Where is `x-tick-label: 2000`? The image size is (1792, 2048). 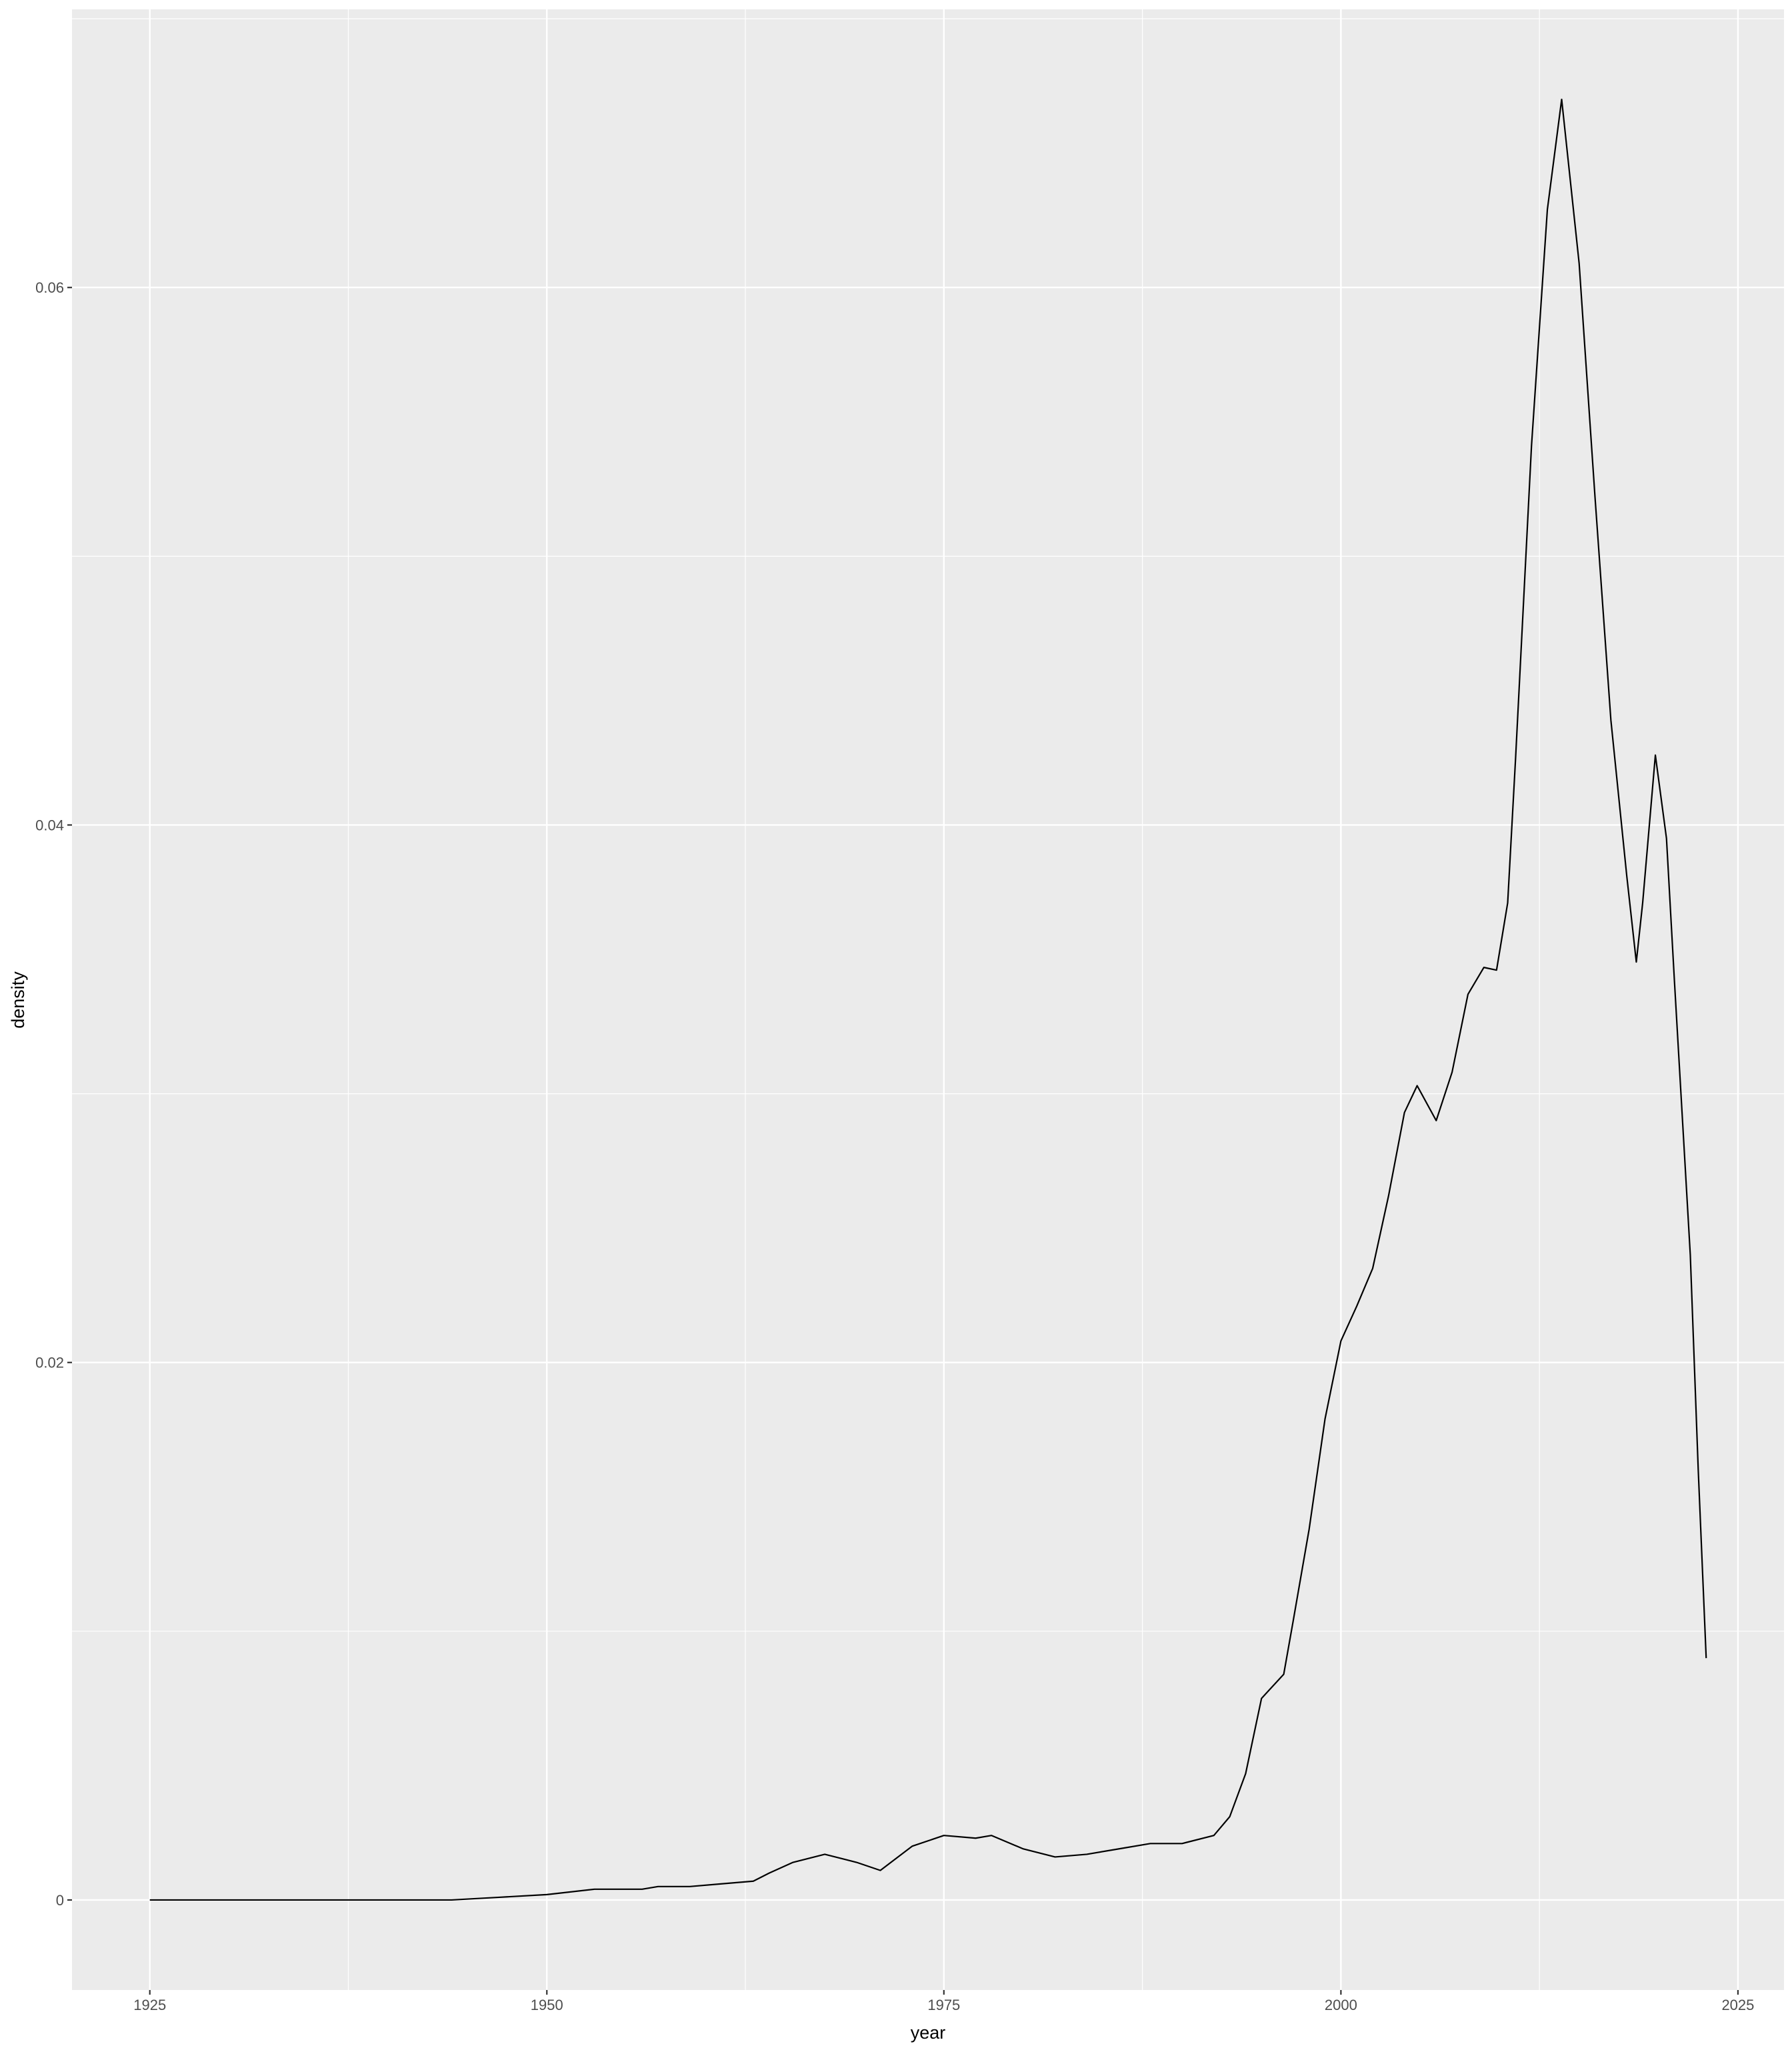
x-tick-label: 2000 is located at coordinates (1341, 2005).